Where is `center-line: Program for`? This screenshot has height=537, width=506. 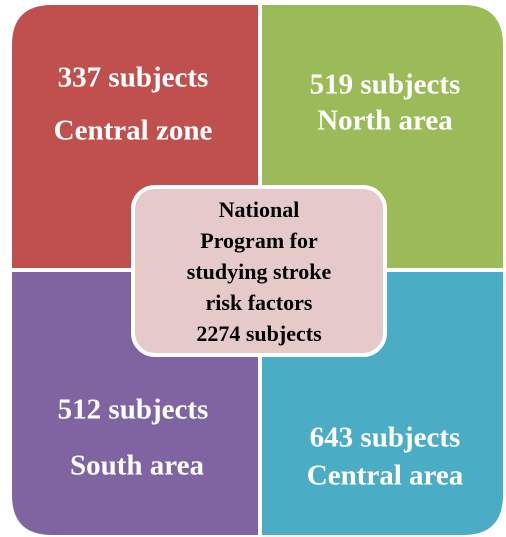
center-line: Program for is located at coordinates (259, 240).